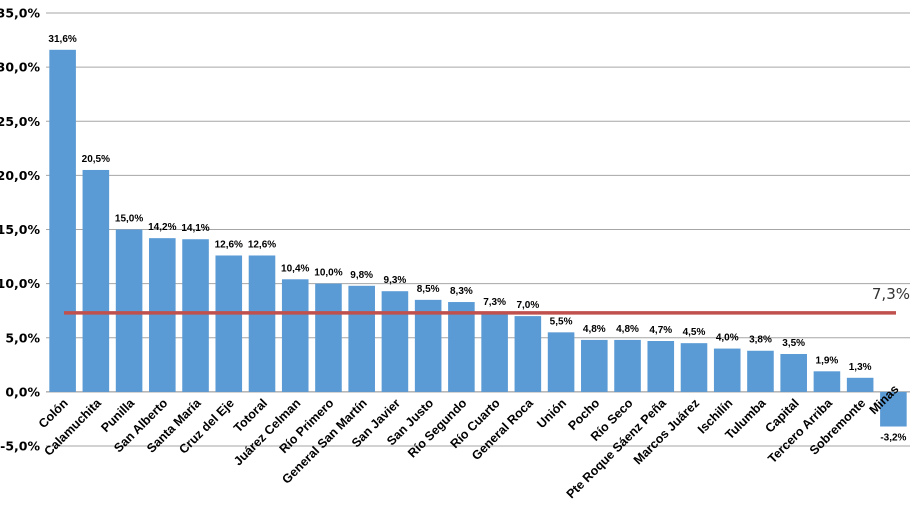  Describe the element at coordinates (793, 343) in the screenshot. I see `data-label: 3,5%` at that location.